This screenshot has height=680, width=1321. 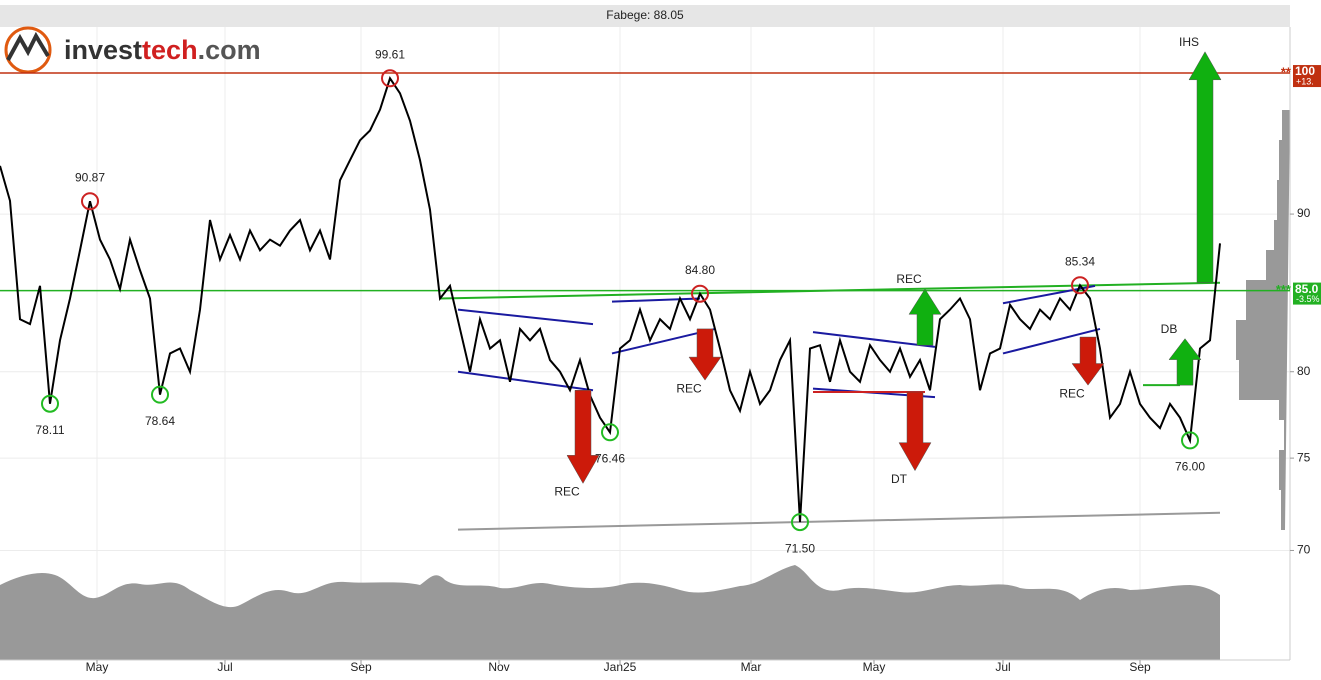 What do you see at coordinates (610, 458) in the screenshot?
I see `extreme-label: 76.46` at bounding box center [610, 458].